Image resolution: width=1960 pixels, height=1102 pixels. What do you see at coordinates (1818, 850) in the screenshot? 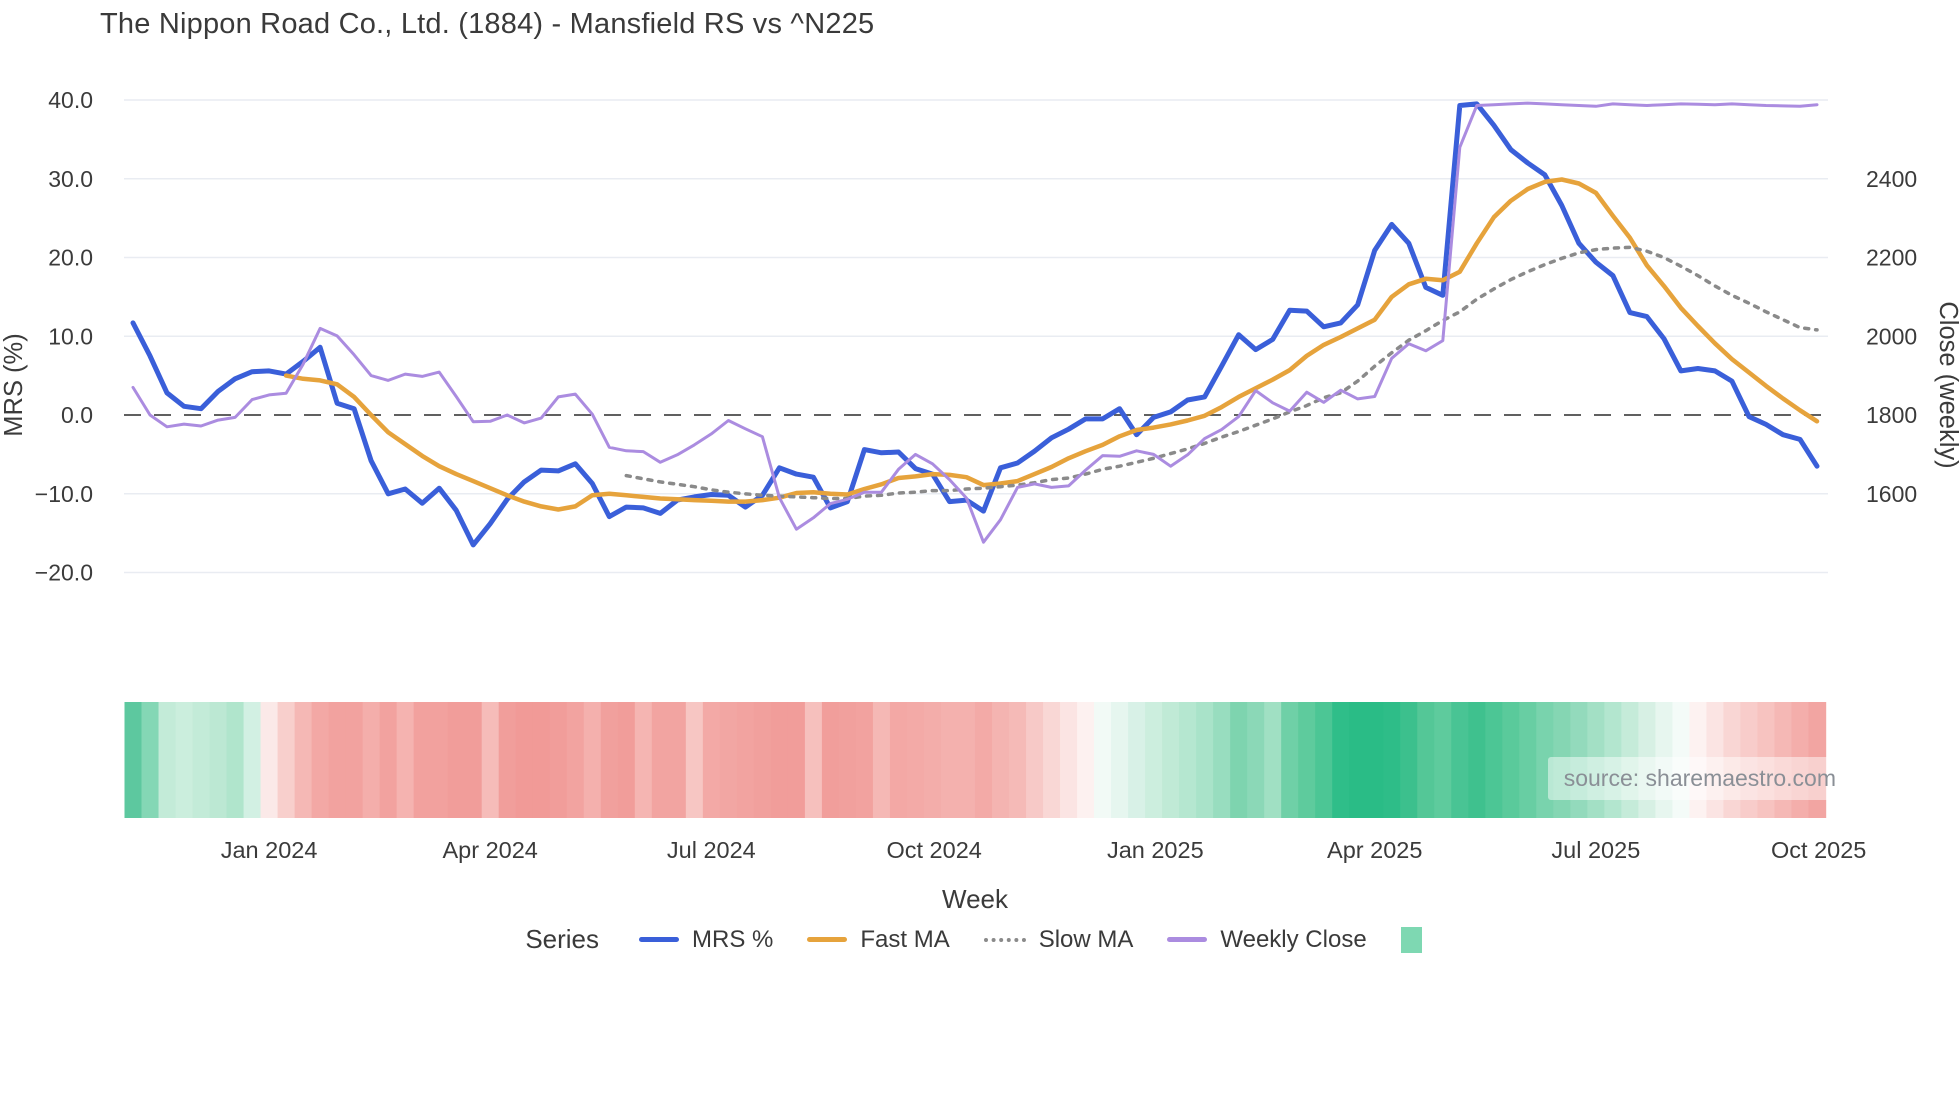
I see `x-tick-label: Oct 2025` at bounding box center [1818, 850].